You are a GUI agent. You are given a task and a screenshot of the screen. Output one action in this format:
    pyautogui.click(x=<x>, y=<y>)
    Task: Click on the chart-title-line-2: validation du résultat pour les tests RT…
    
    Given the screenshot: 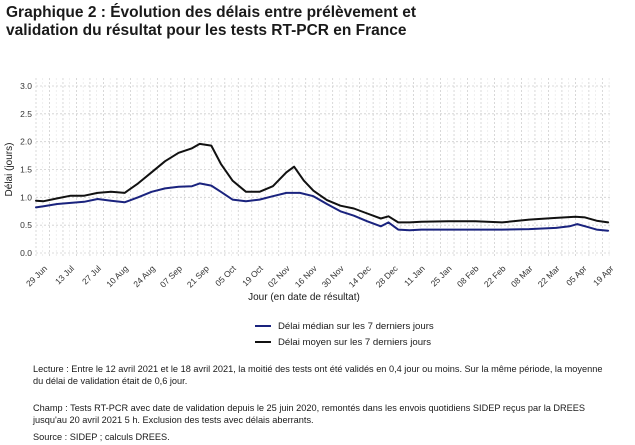 What is the action you would take?
    pyautogui.click(x=206, y=30)
    